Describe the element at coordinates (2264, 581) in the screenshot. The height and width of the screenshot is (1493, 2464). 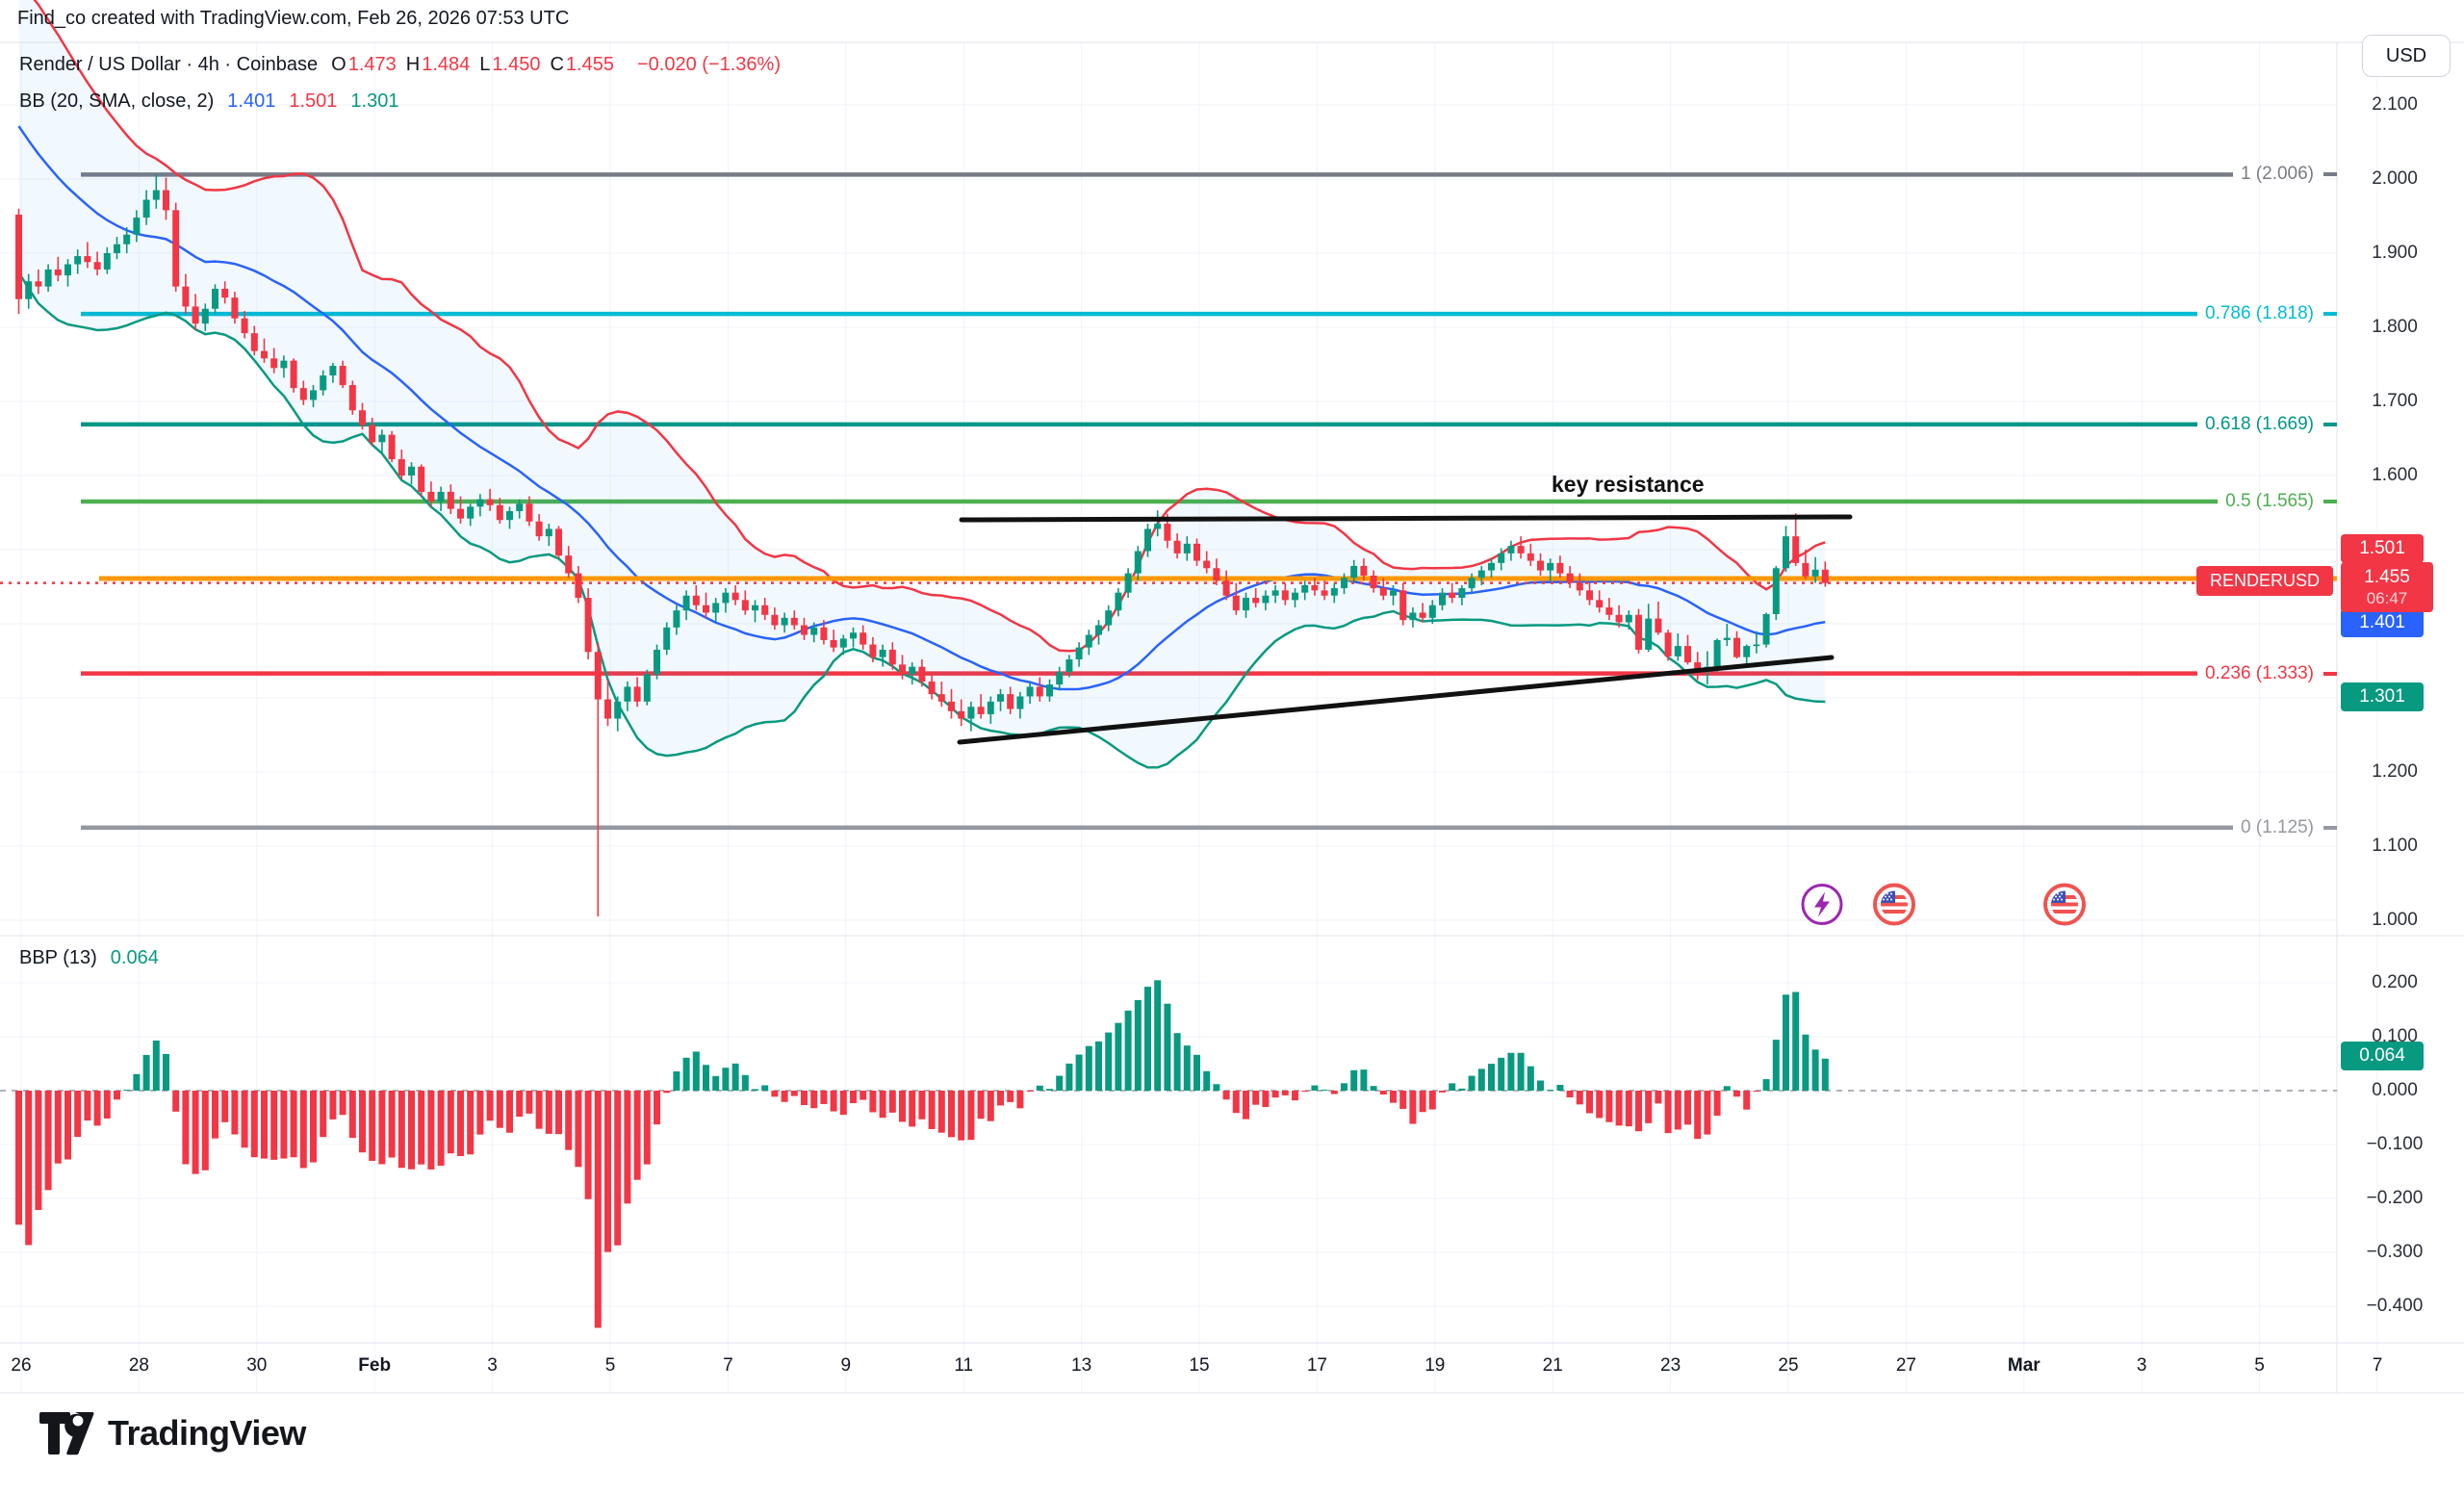
I see `symbol-price-tag: RENDERUSD` at that location.